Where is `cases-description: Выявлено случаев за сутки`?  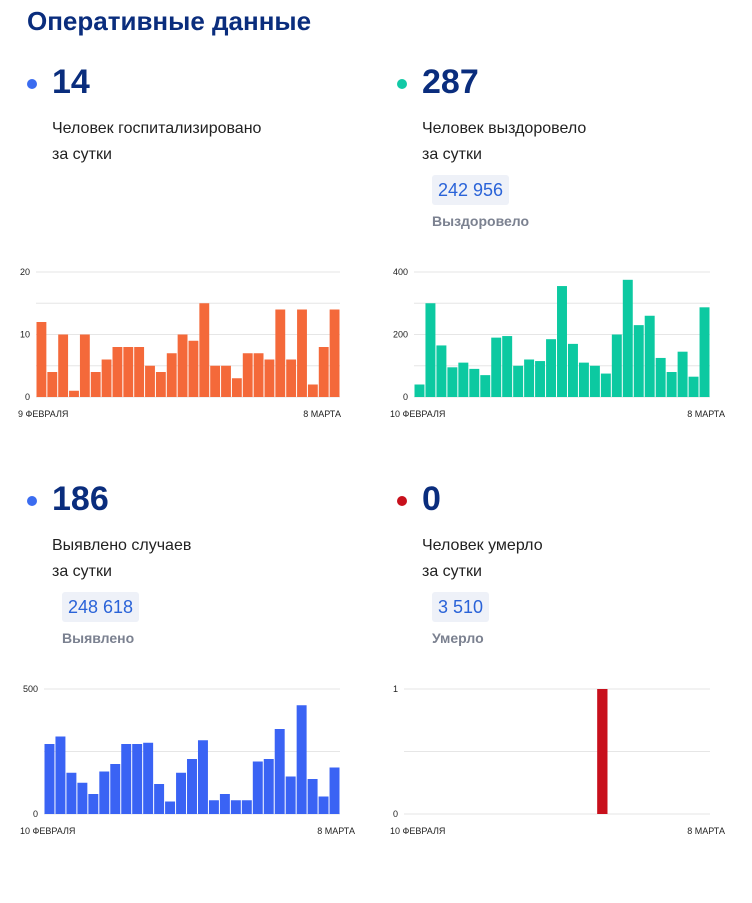
cases-description: Выявлено случаев за сутки is located at coordinates (121, 559).